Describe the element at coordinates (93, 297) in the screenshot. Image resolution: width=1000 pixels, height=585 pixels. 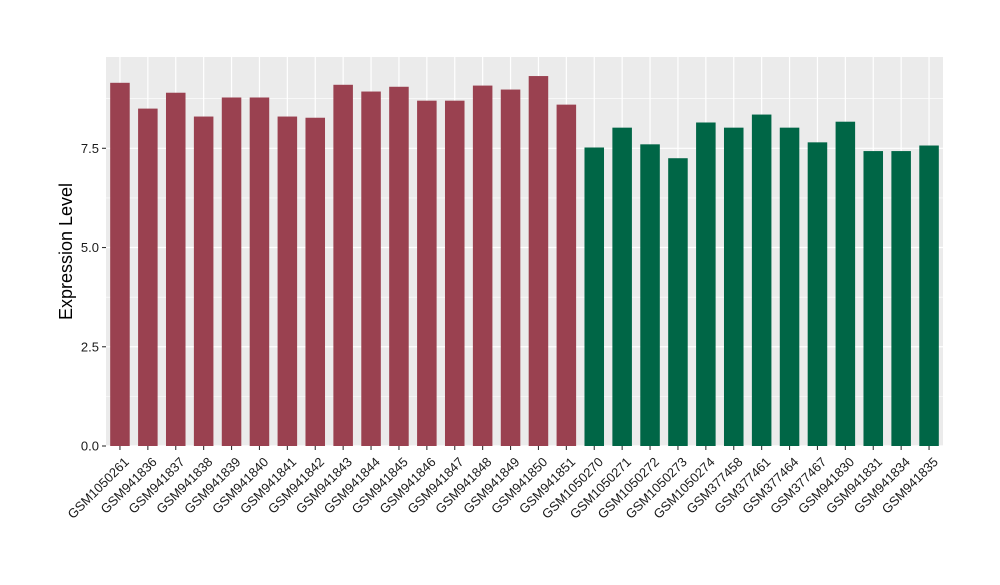
I see `y-axis: 0.0 2.5 5.0 7.5` at that location.